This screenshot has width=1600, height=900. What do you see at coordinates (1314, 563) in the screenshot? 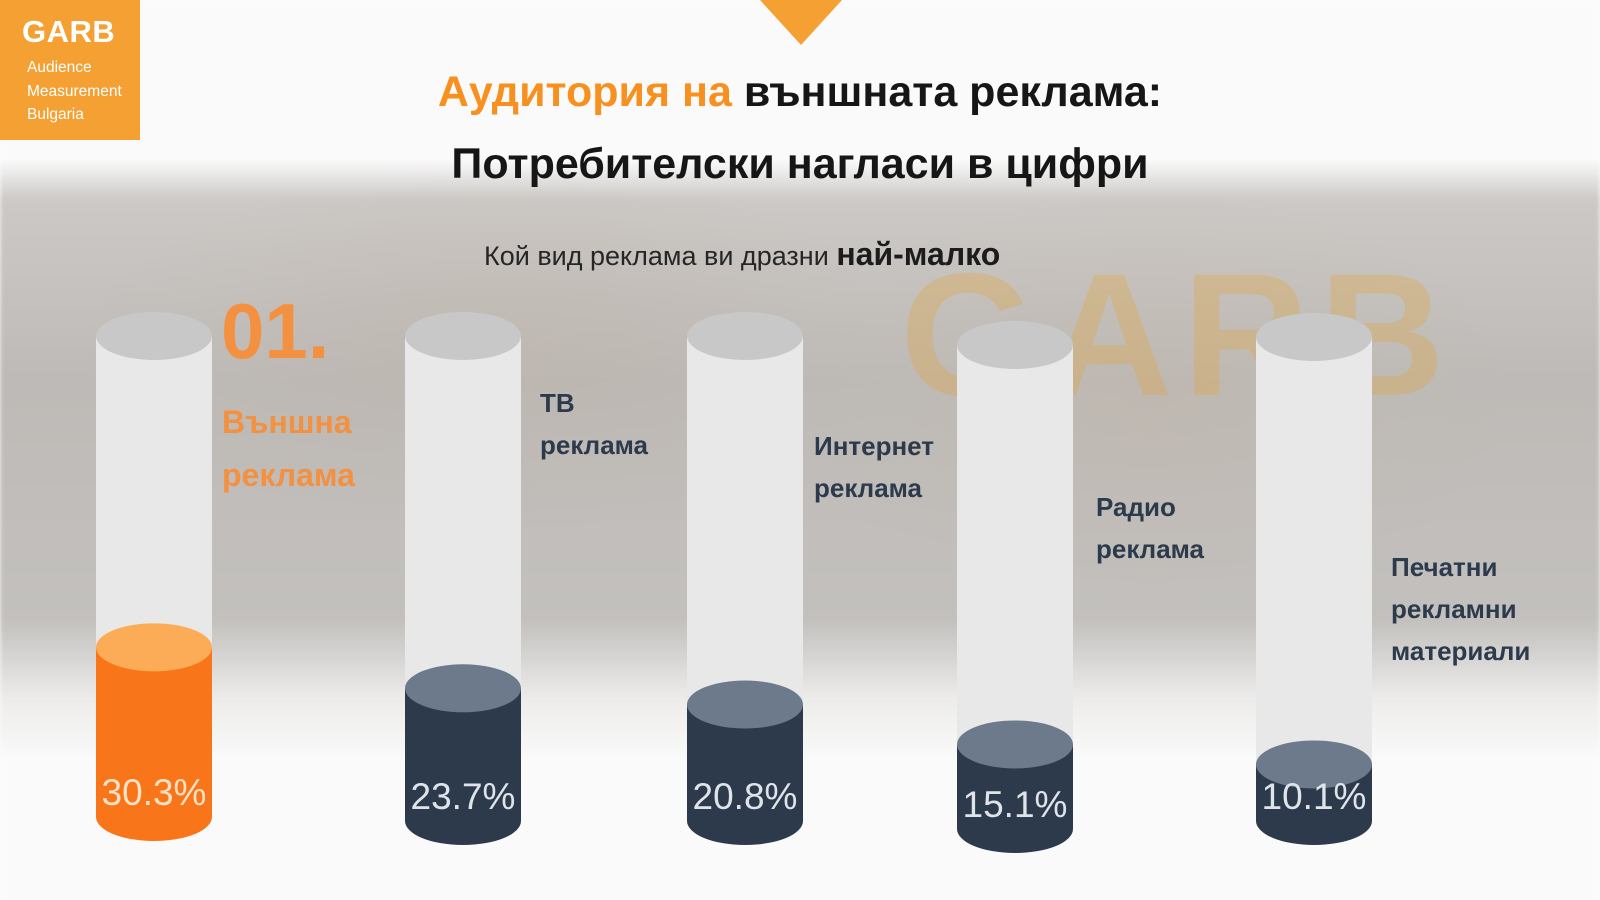
I see `tube-body-print` at bounding box center [1314, 563].